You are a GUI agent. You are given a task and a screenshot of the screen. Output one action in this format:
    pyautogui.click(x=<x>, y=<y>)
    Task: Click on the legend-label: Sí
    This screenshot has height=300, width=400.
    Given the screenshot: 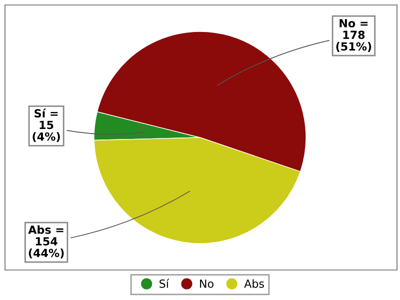 What is the action you would take?
    pyautogui.click(x=165, y=283)
    